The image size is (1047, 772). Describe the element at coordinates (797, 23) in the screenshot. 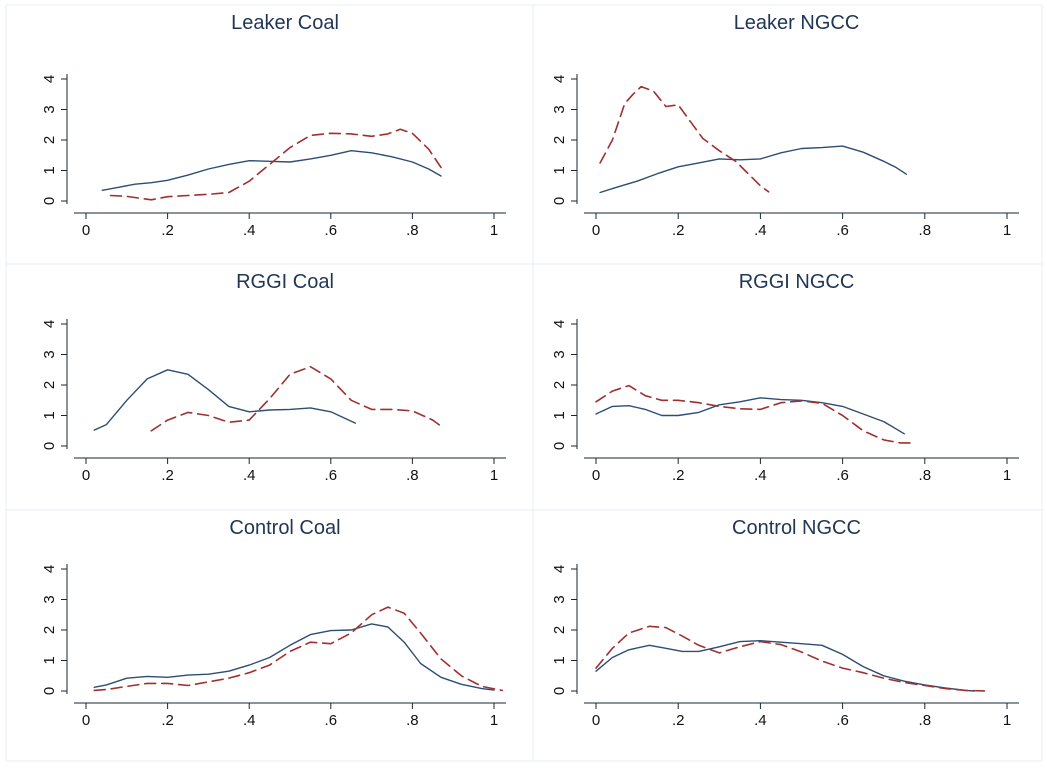

I see `panel-title: Leaker NGCC` at that location.